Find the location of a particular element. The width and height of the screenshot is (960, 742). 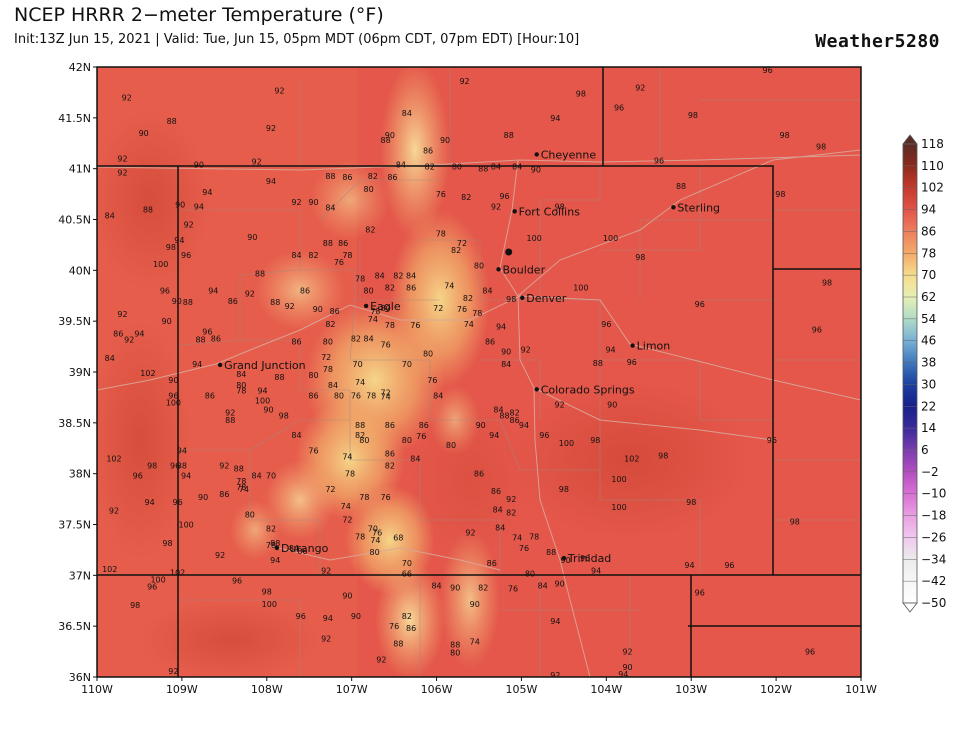

lon-tick-label: 108W is located at coordinates (267, 689).